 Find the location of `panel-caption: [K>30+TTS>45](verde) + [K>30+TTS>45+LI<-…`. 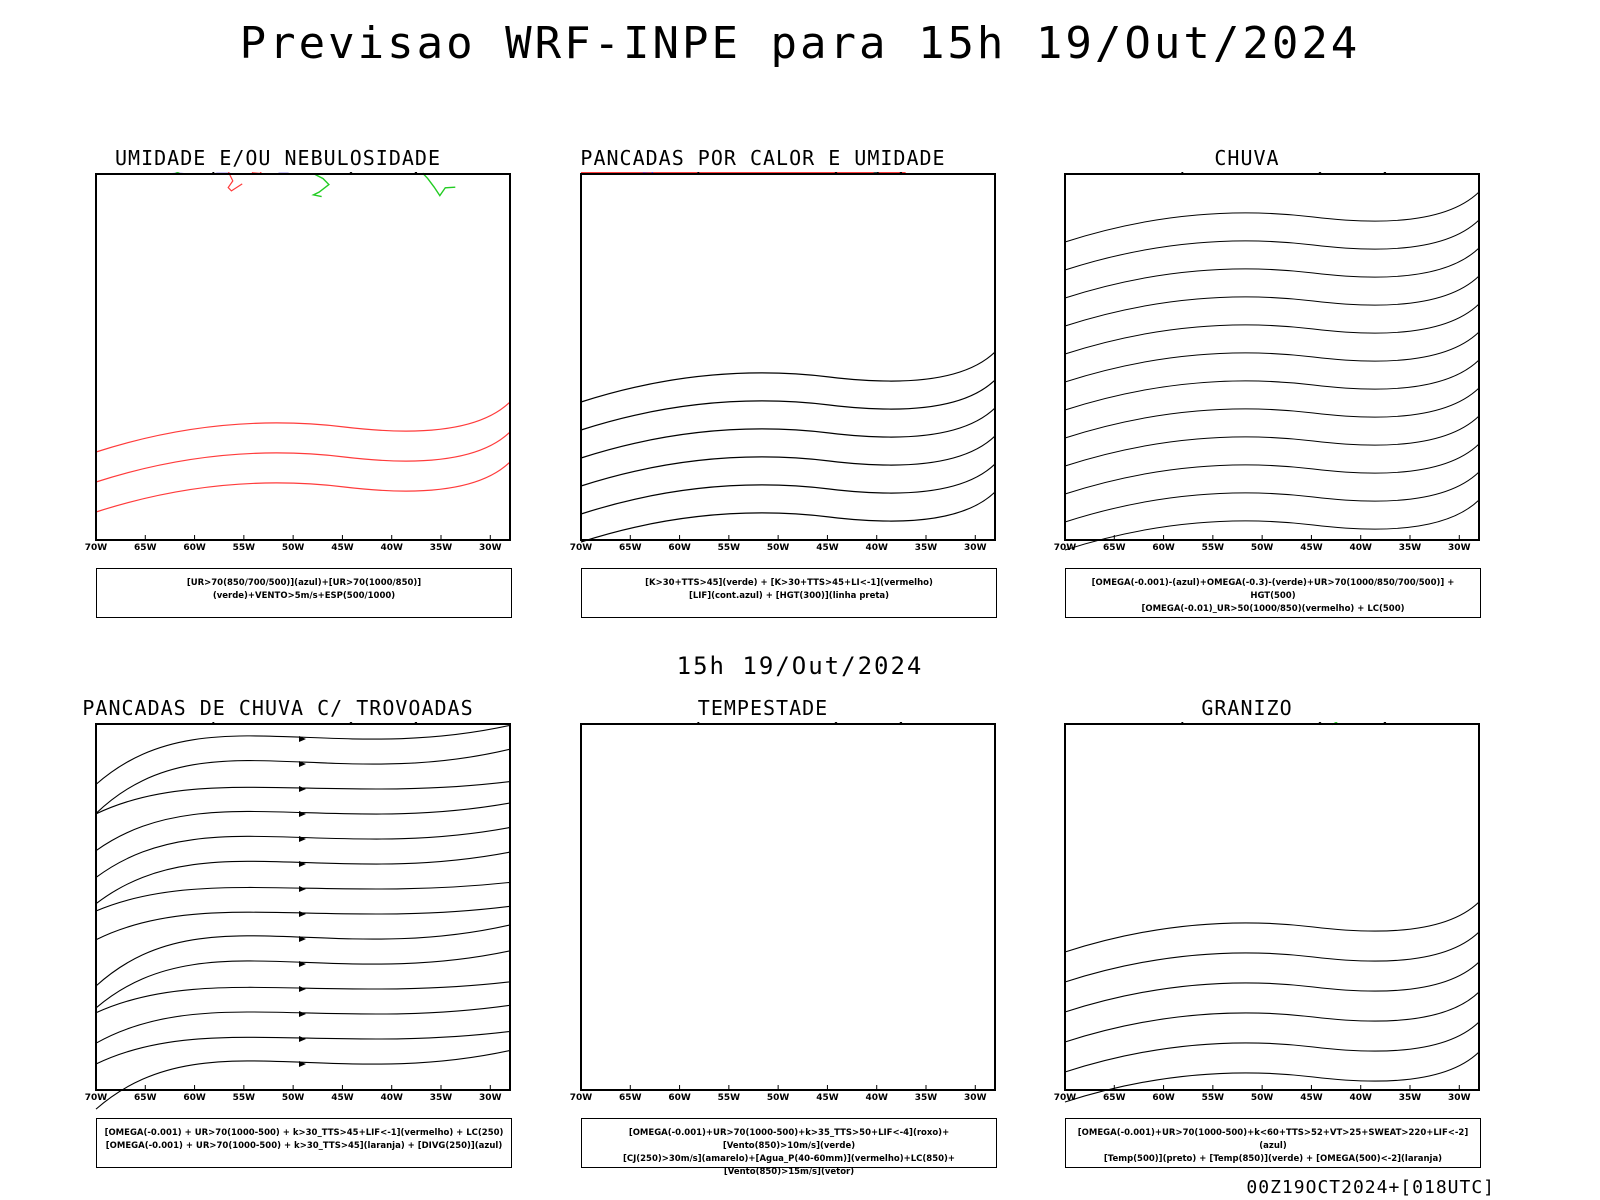

panel-caption: [K>30+TTS>45](verde) + [K>30+TTS>45+LI<-… is located at coordinates (789, 593).